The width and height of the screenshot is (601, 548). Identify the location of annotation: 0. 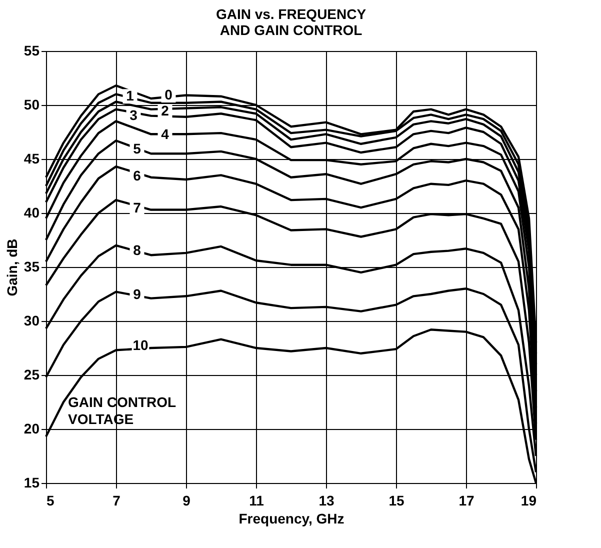
(168, 94).